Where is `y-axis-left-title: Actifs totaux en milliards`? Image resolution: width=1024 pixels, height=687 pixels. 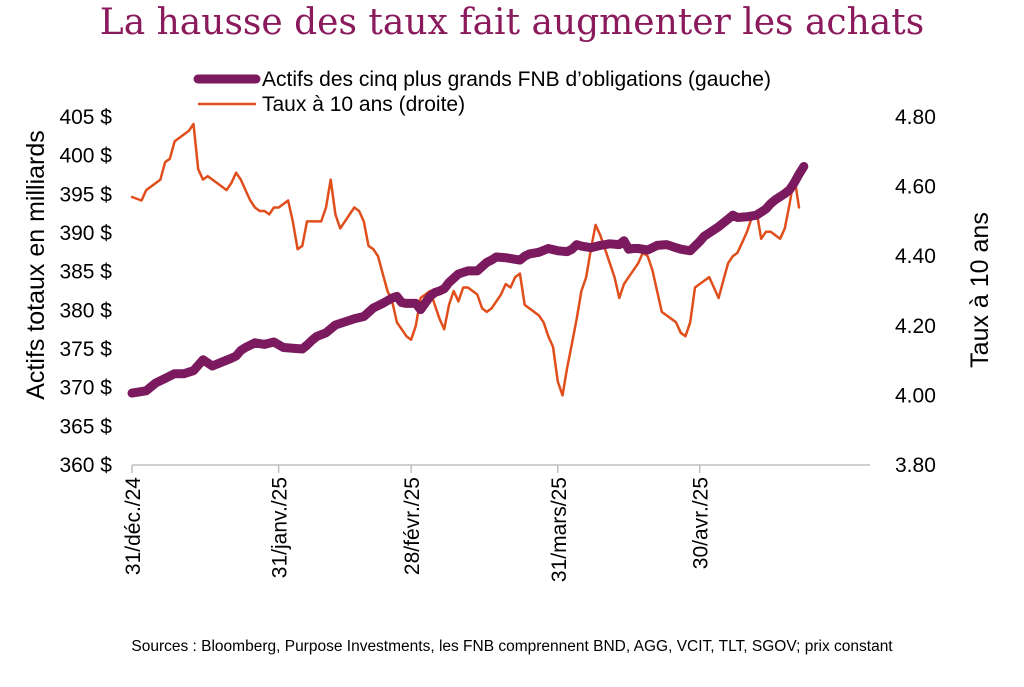
y-axis-left-title: Actifs totaux en milliards is located at coordinates (36, 265).